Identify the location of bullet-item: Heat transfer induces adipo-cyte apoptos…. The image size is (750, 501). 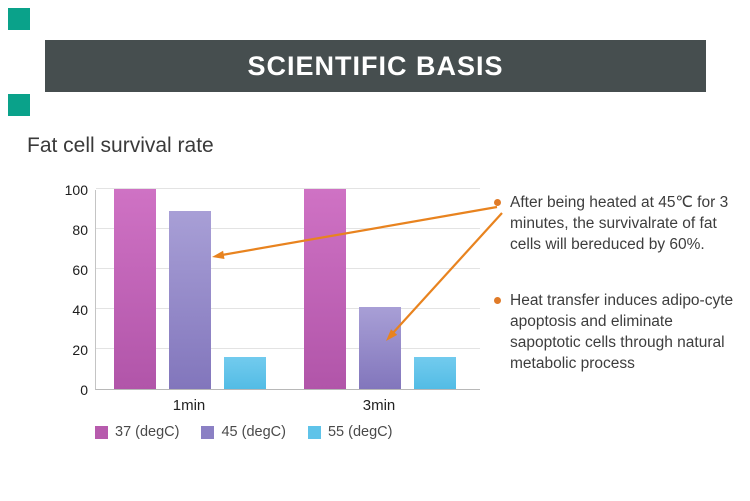
(618, 332).